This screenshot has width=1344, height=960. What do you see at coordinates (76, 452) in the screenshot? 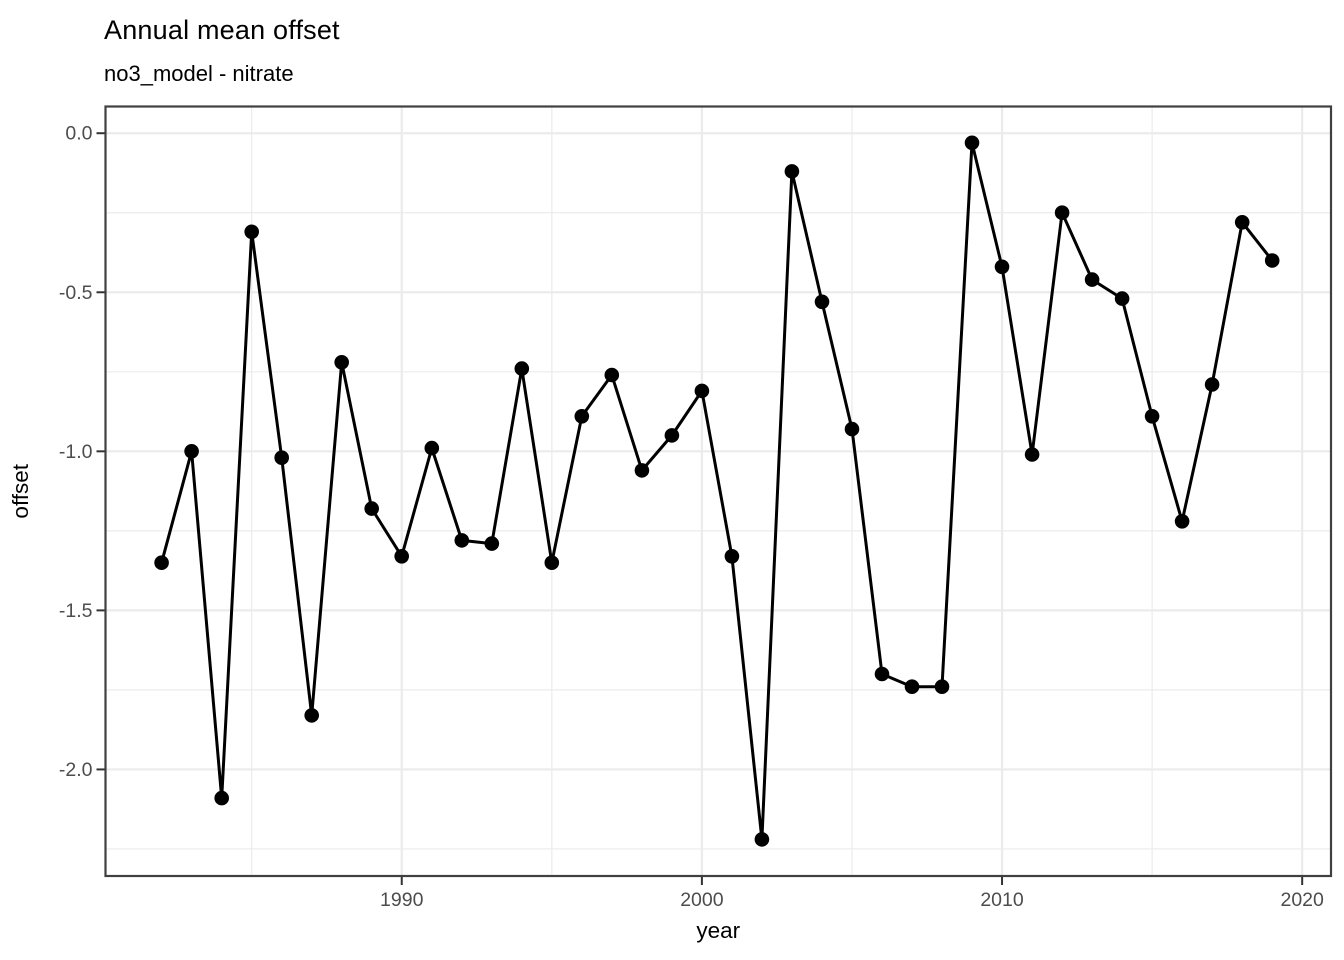
I see `y-tick-label: -1.0` at bounding box center [76, 452].